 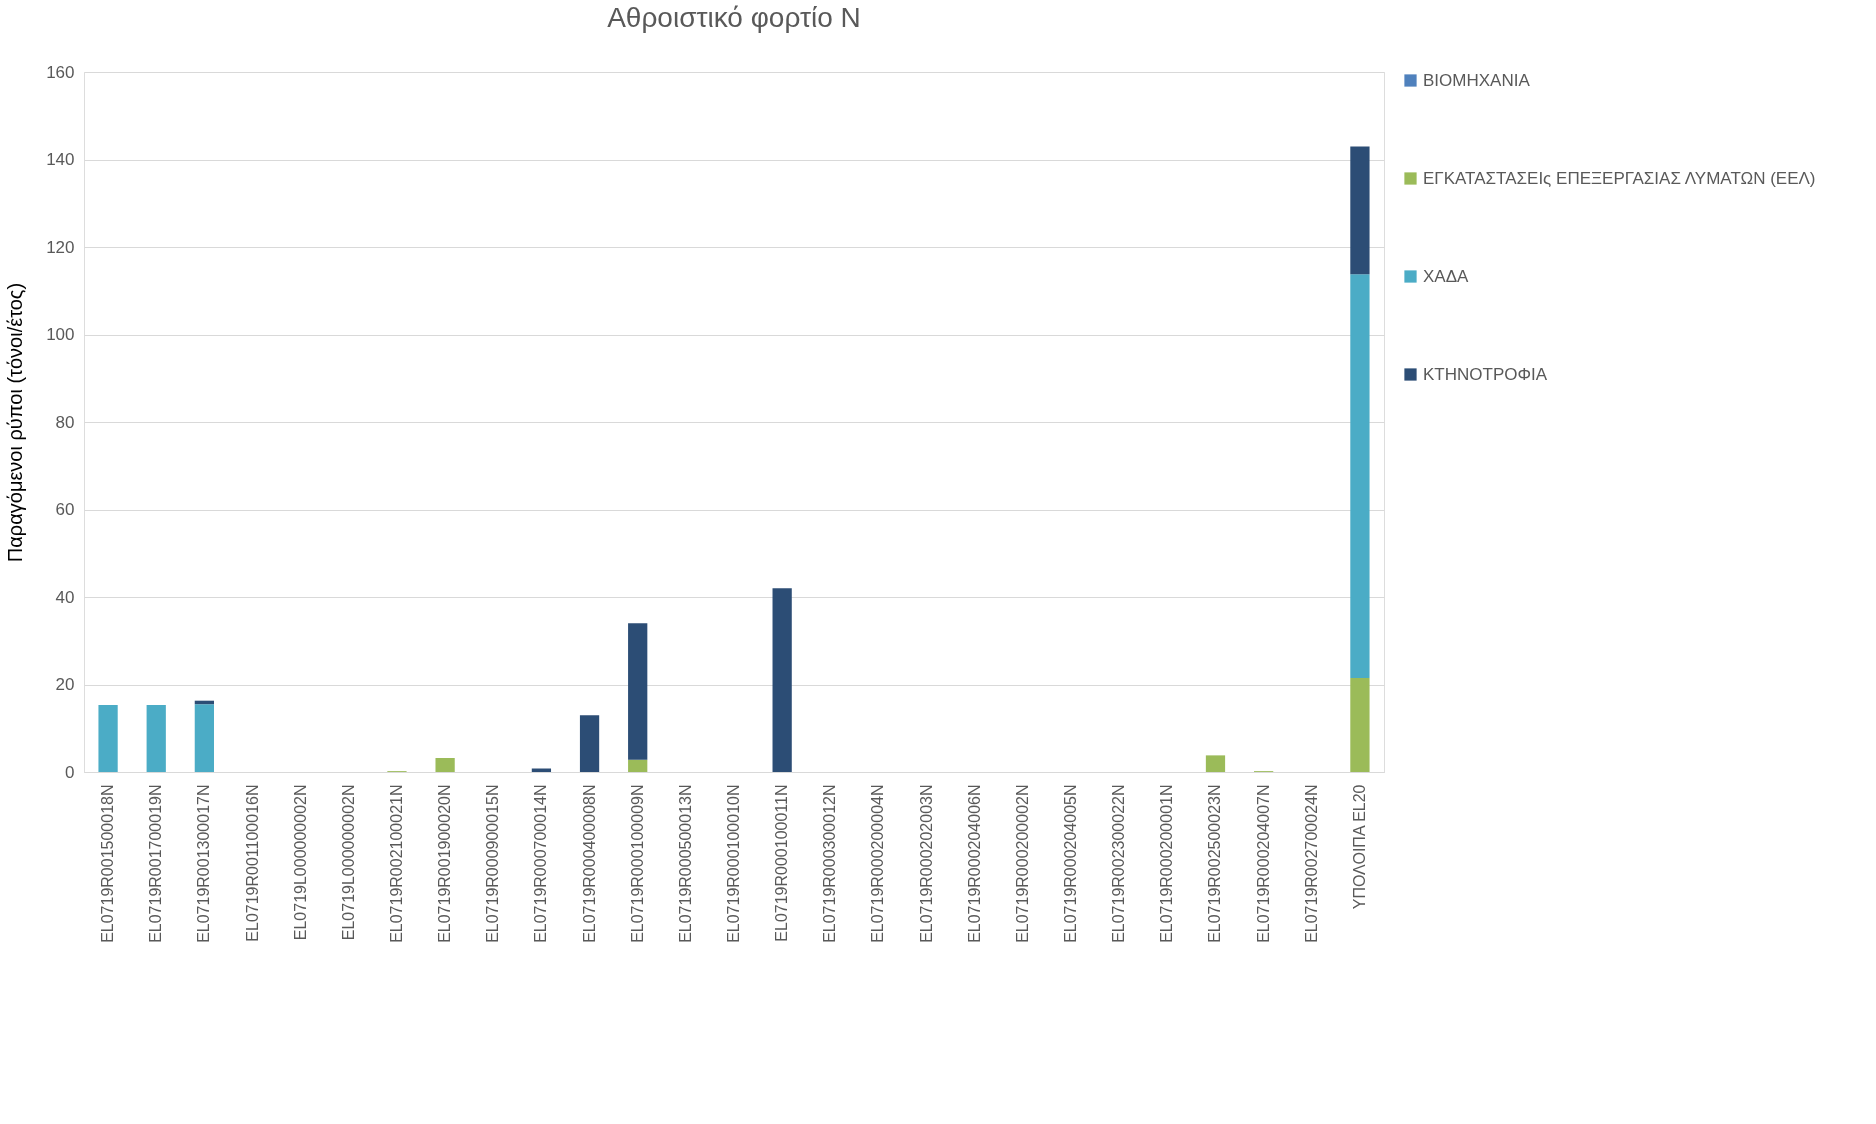 I want to click on x-tick-label: EL0719R000204005N, so click(x=1071, y=863).